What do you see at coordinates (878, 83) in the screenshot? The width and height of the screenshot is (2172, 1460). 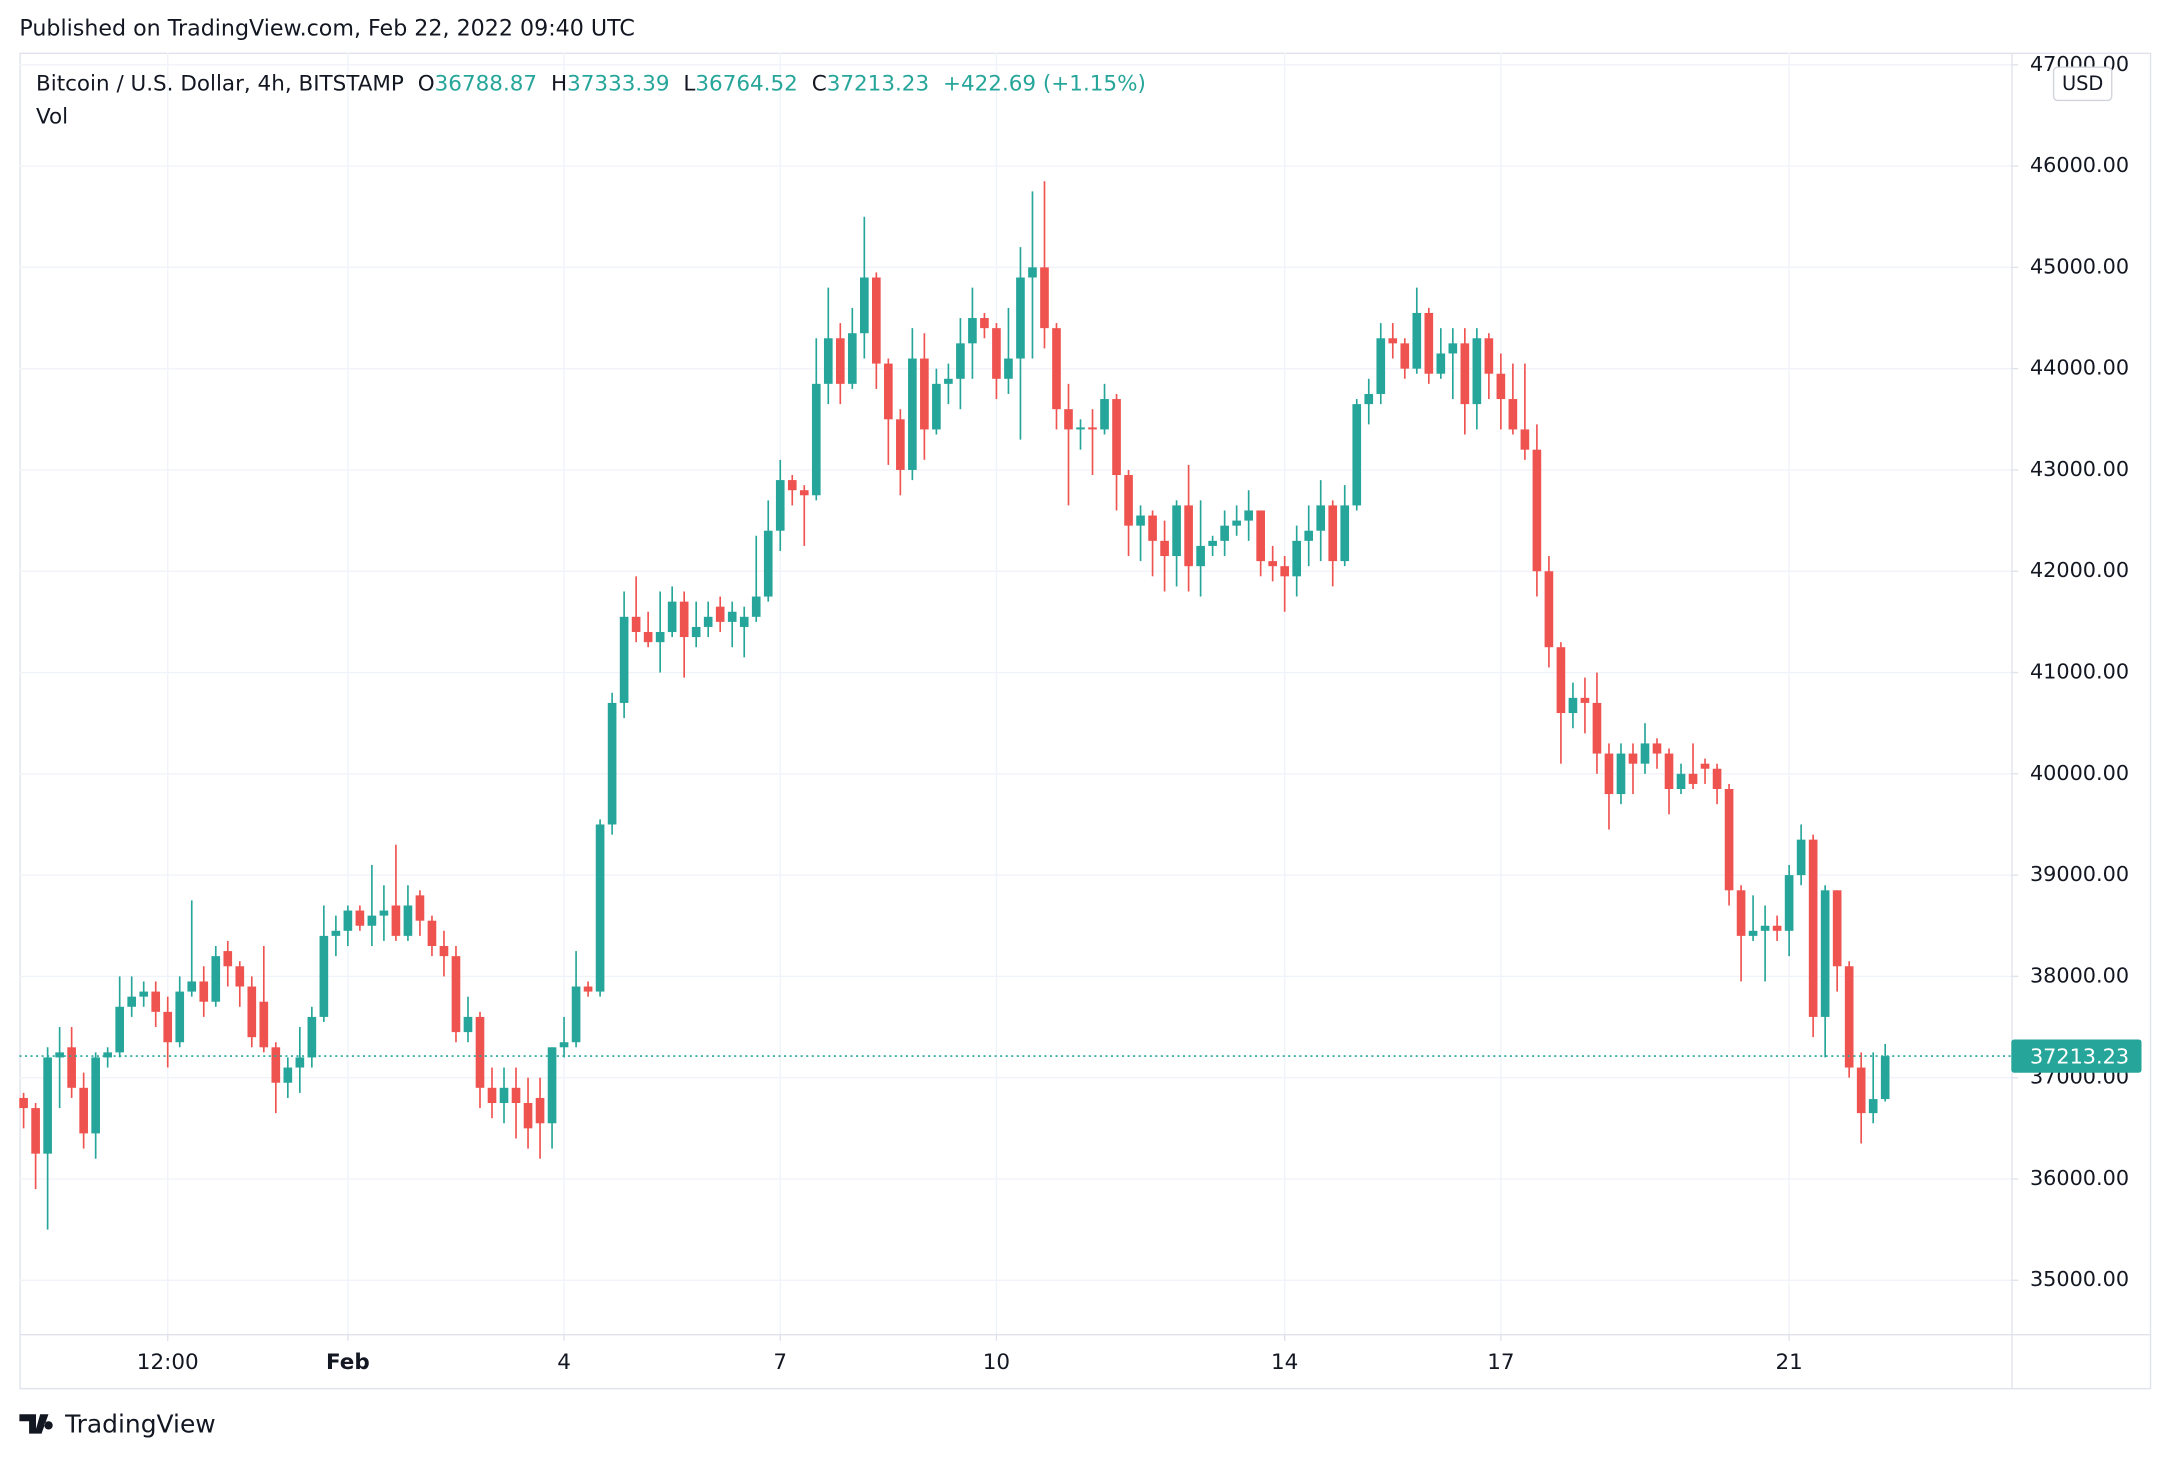 I see `legend-item: 37213.23` at bounding box center [878, 83].